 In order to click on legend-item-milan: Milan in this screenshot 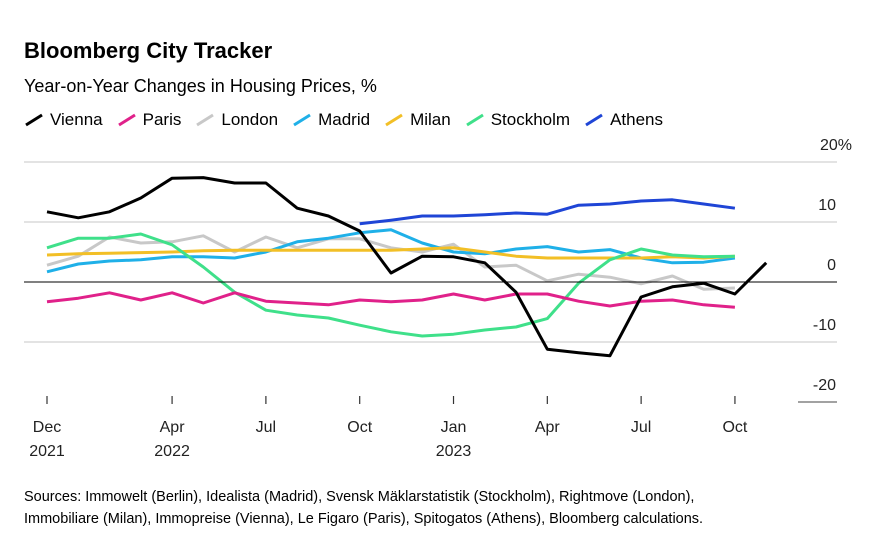, I will do `click(417, 120)`.